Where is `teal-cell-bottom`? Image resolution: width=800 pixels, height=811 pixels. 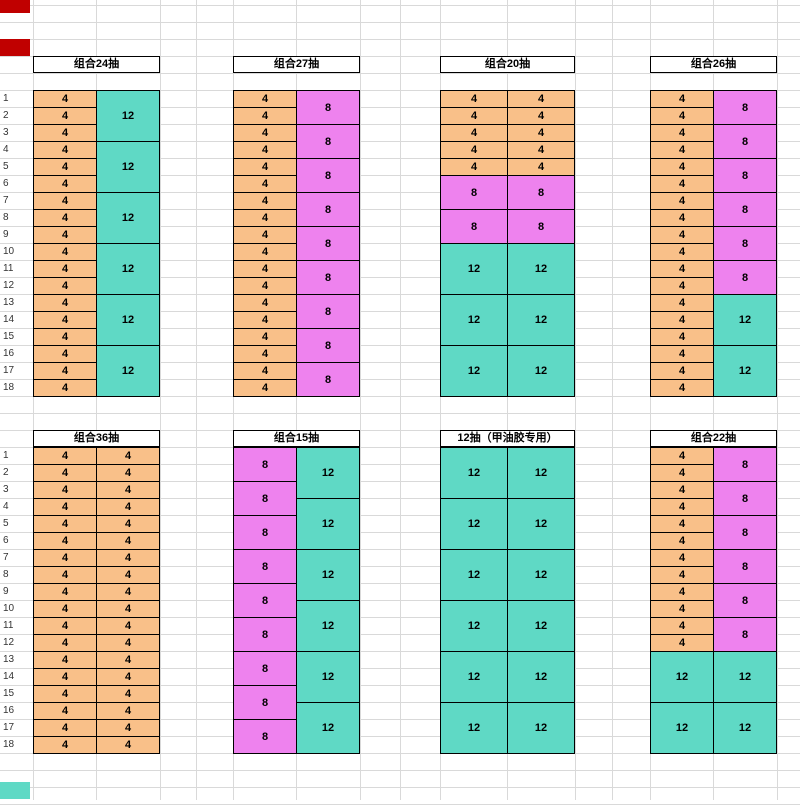 teal-cell-bottom is located at coordinates (15, 790).